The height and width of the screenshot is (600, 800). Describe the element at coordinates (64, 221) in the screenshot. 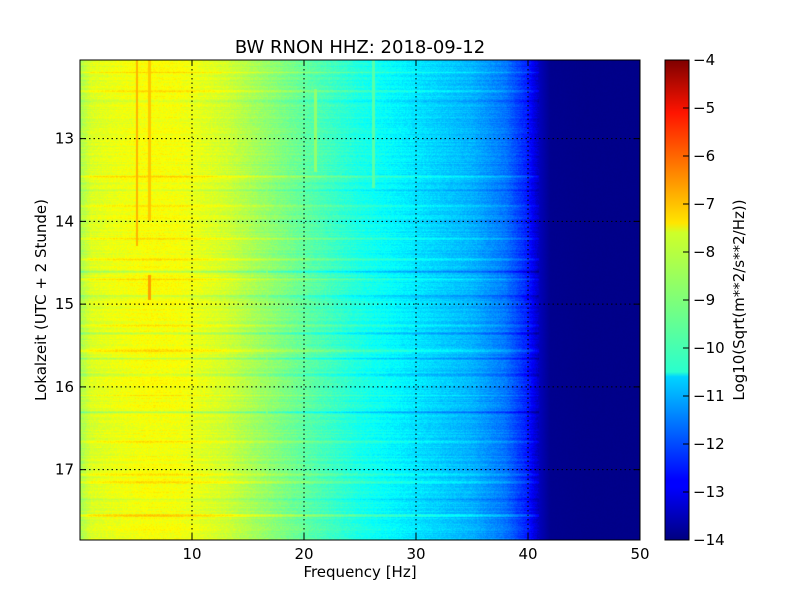

I see `y-tick-label: 14` at that location.